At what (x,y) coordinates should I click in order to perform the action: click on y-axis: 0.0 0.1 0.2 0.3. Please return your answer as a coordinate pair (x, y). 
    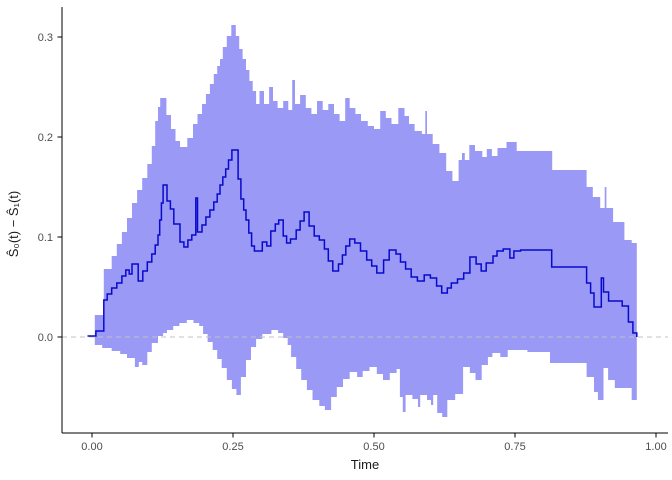
    Looking at the image, I should click on (50, 220).